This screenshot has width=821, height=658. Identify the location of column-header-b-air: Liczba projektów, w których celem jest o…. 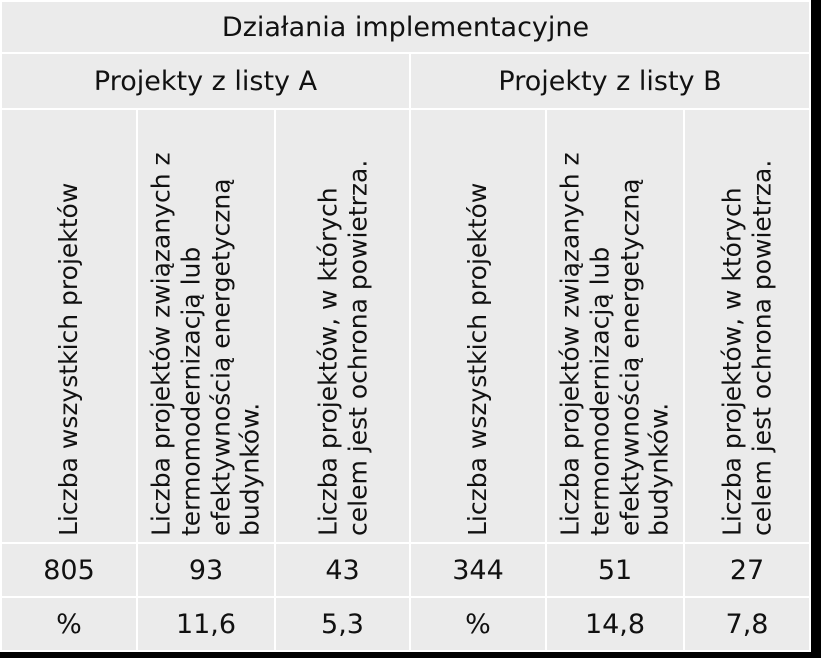
(747, 347).